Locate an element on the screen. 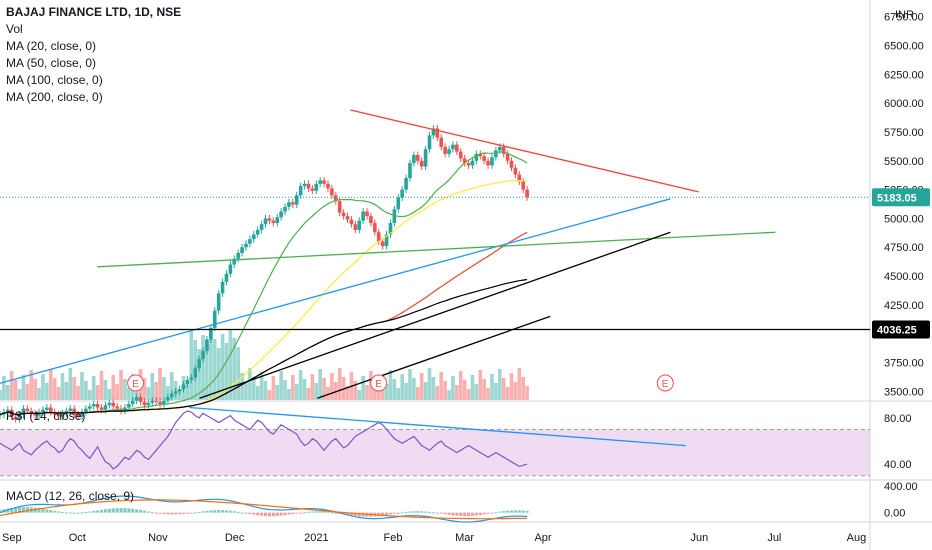  time-tick-label: Sep is located at coordinates (12, 538).